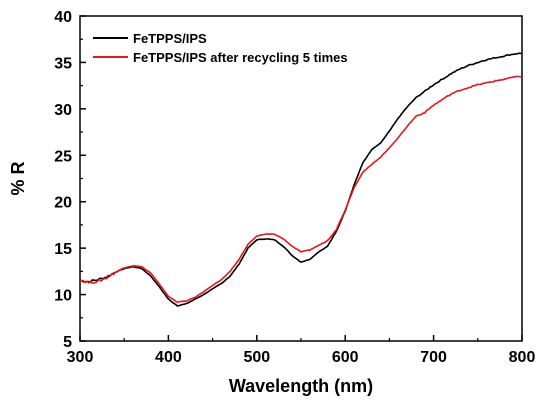 The width and height of the screenshot is (550, 410). What do you see at coordinates (345, 357) in the screenshot?
I see `x-tick-label: 600` at bounding box center [345, 357].